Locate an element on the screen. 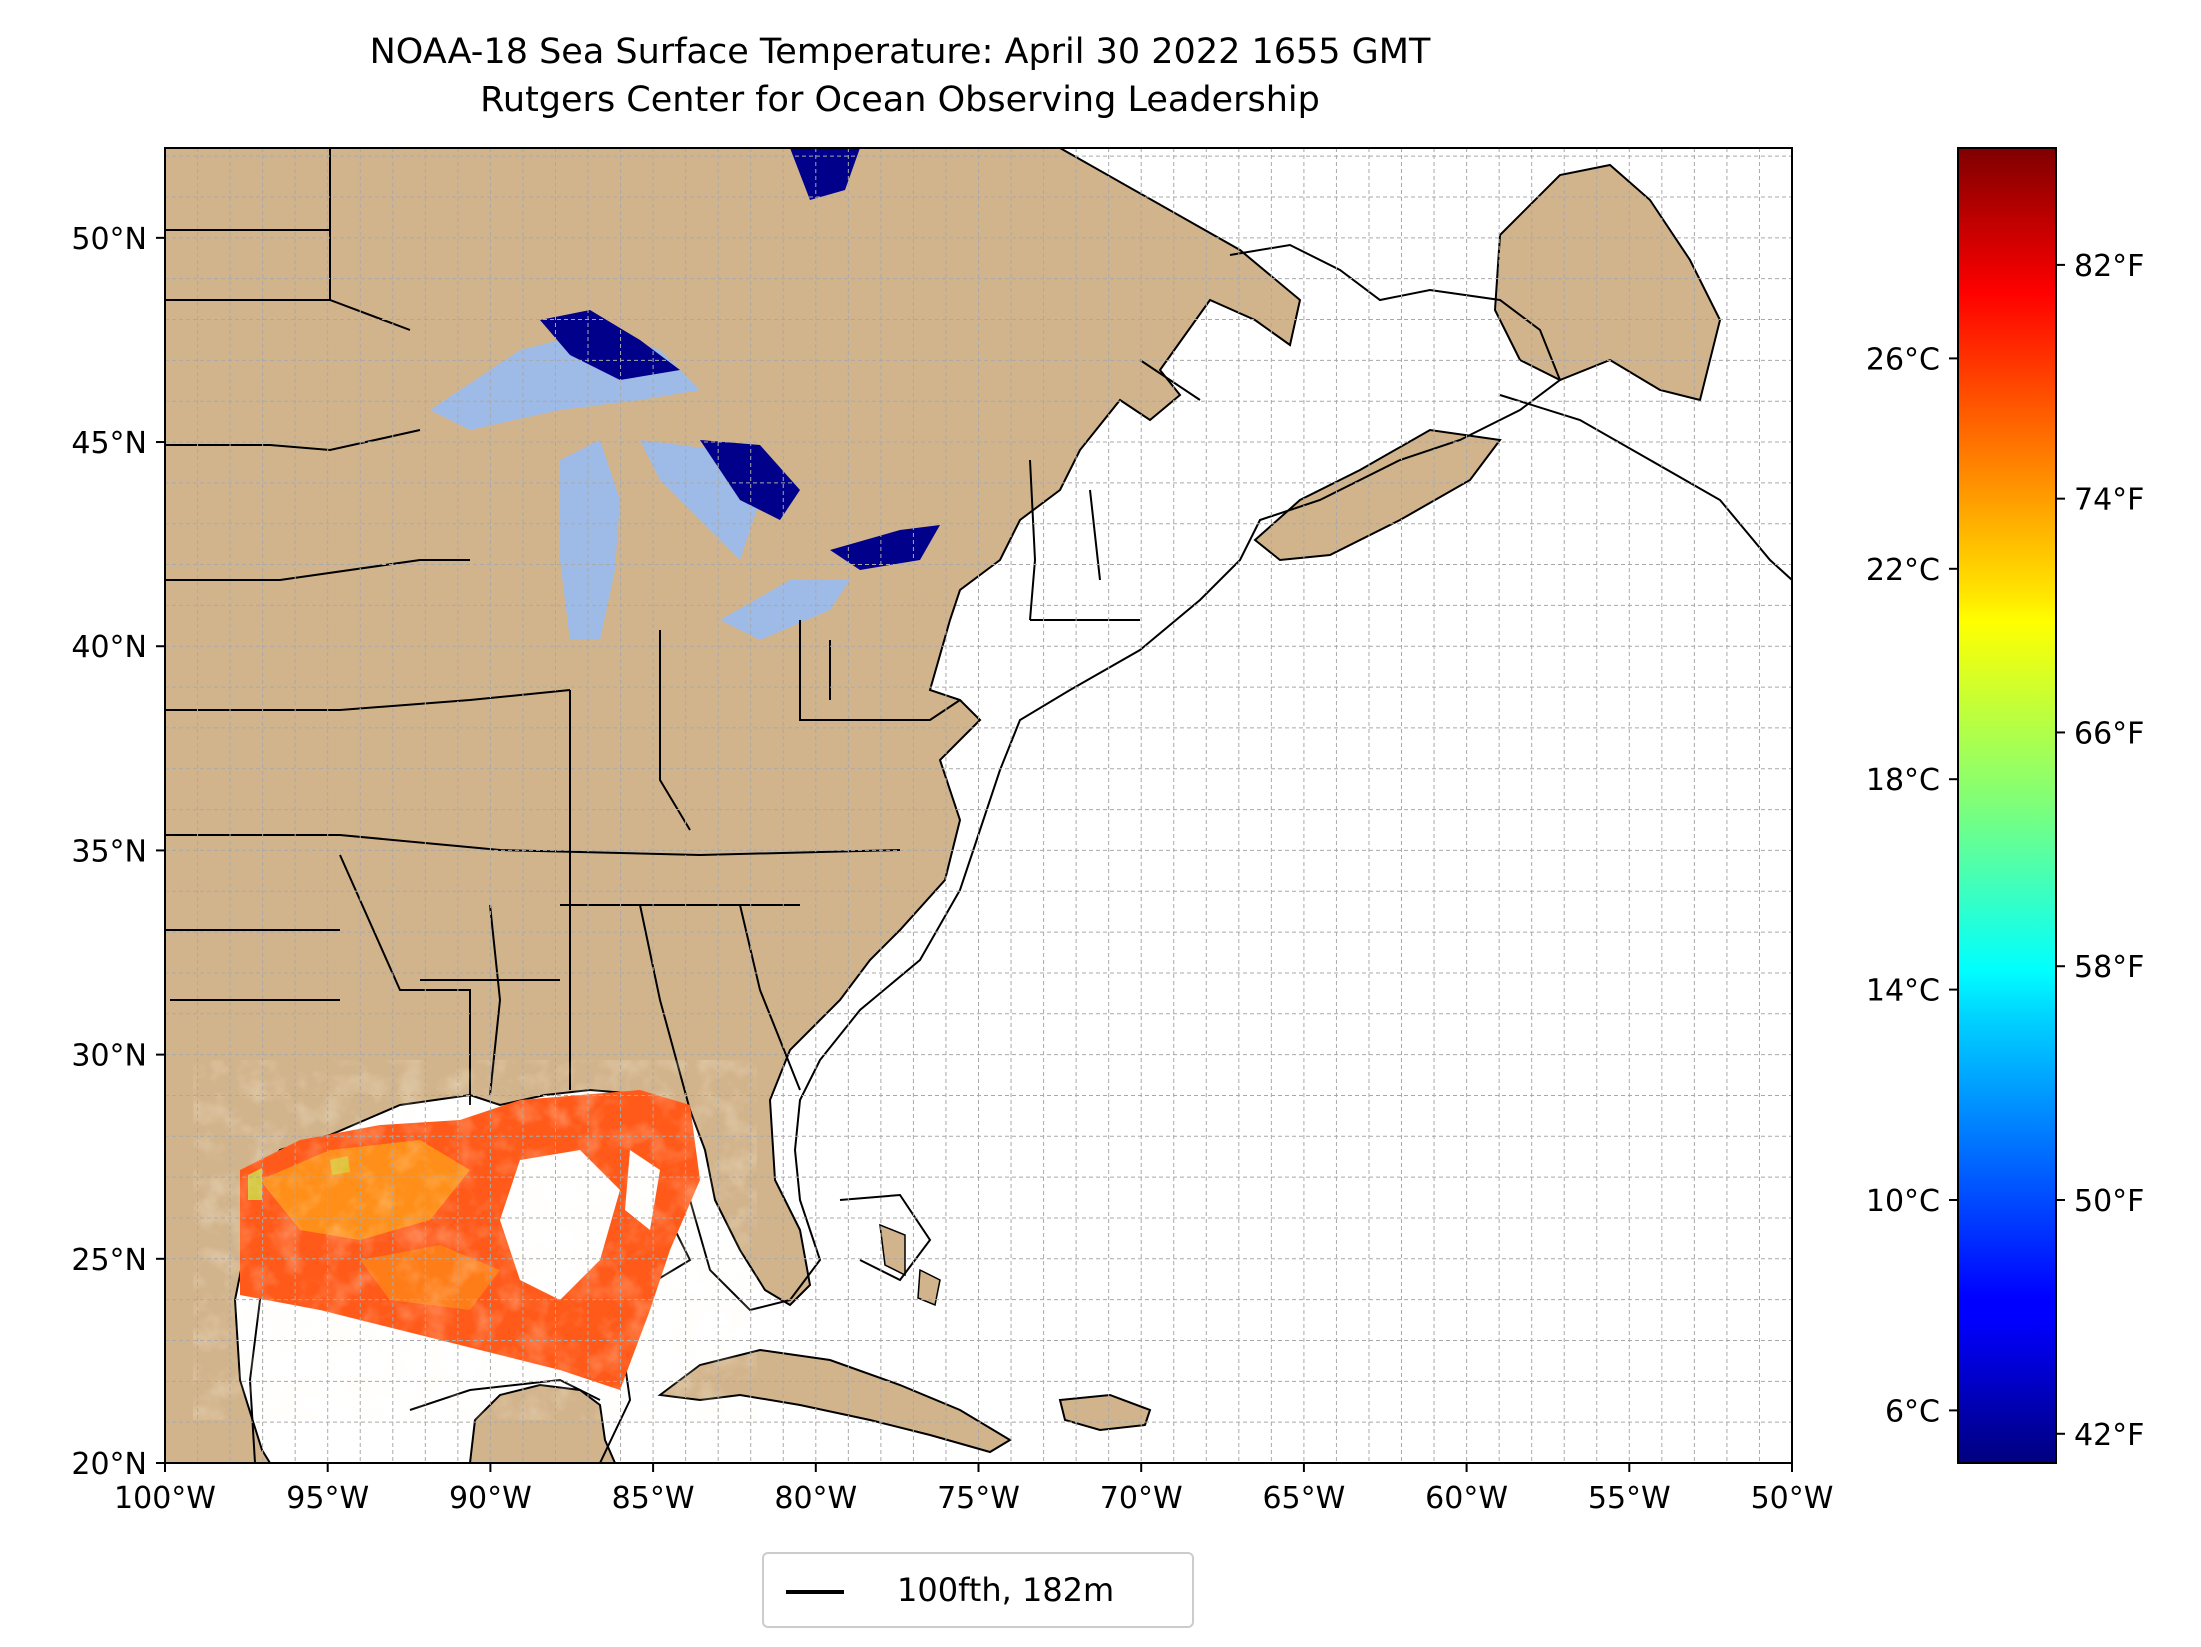  x-tick-label: 60°W is located at coordinates (1466, 1498).